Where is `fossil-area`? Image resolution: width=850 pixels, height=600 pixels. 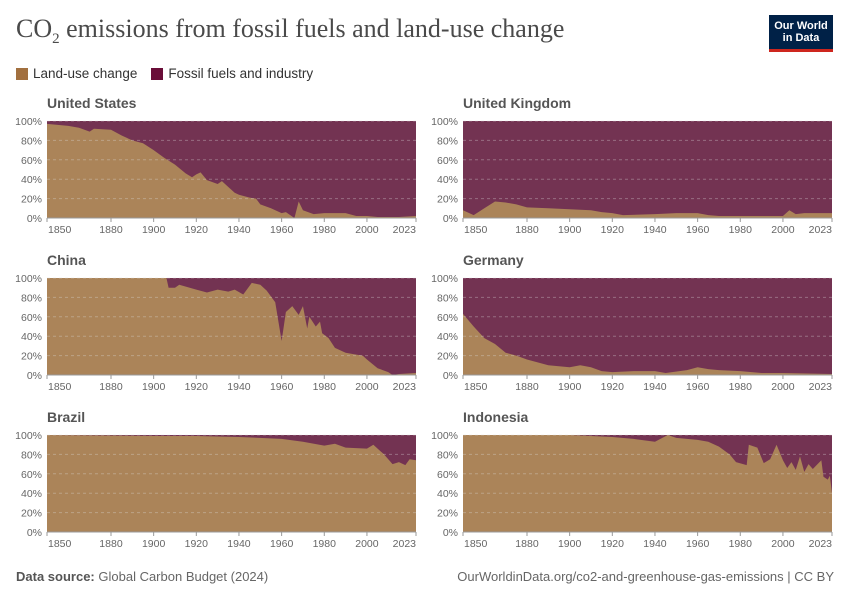 fossil-area is located at coordinates (647, 169).